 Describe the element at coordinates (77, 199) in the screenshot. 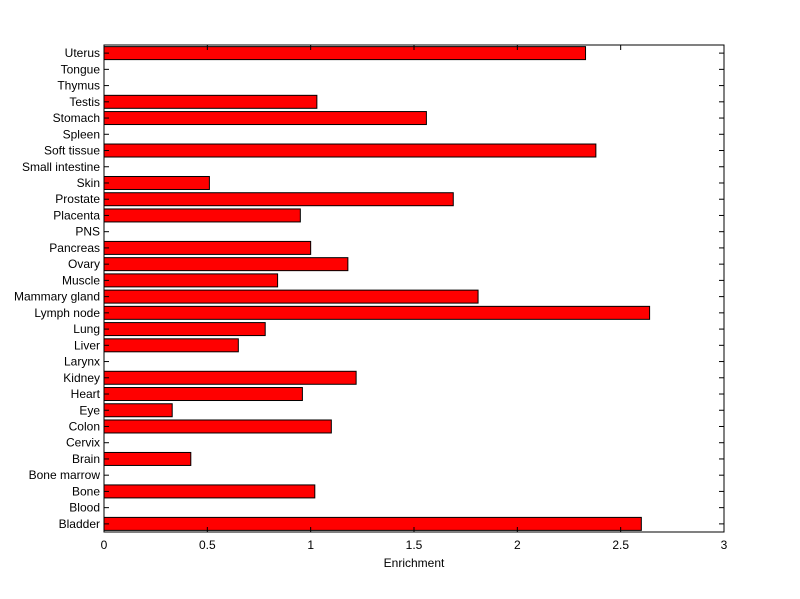

I see `y-tick-label: Prostate` at that location.